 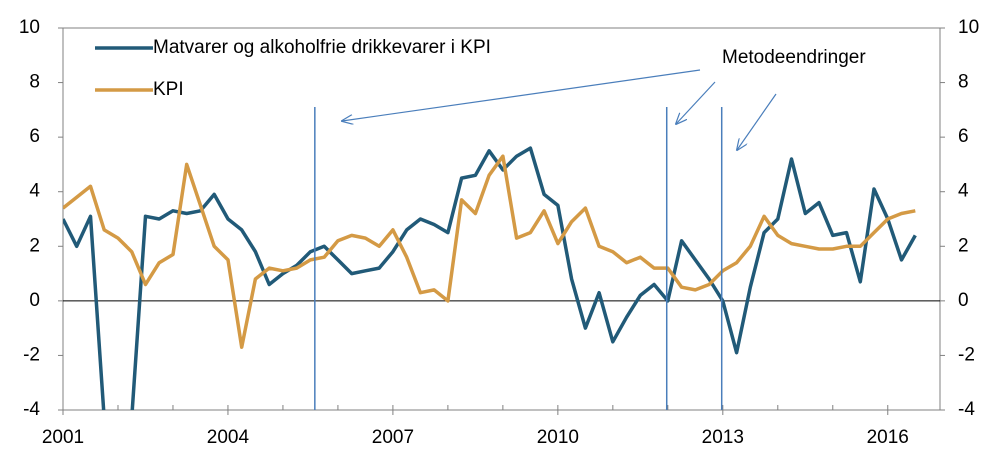 I want to click on x-tick-label: 2013, so click(x=723, y=437).